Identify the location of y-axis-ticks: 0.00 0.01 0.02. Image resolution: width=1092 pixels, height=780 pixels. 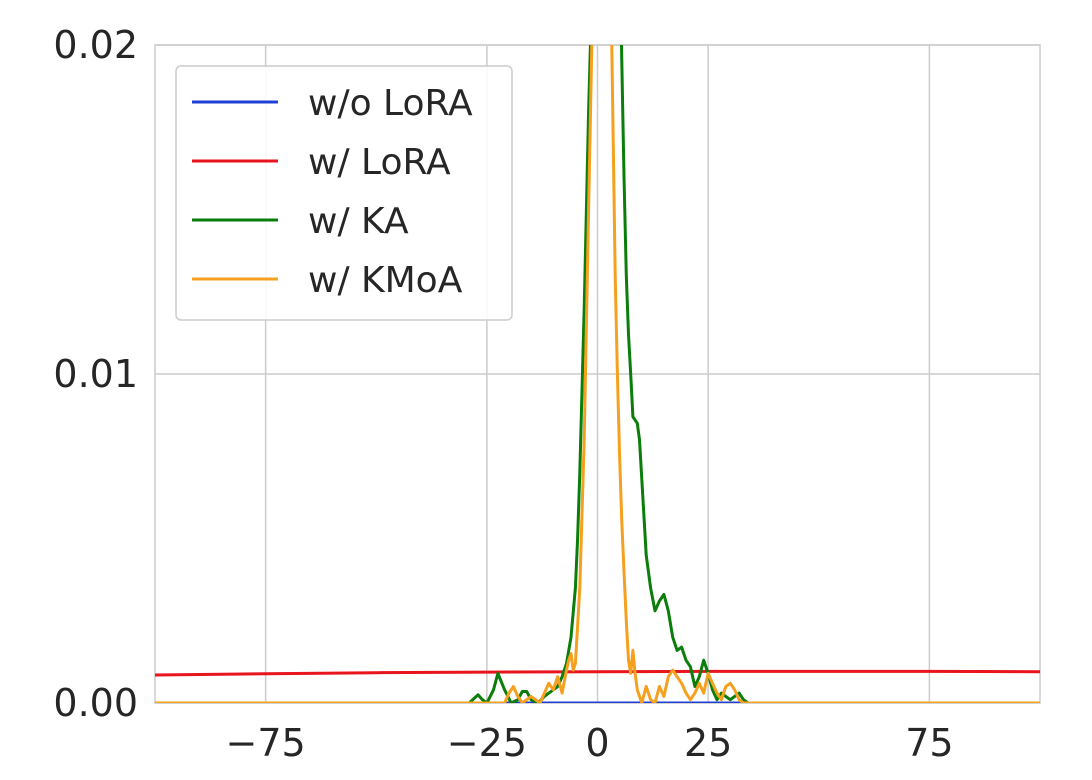
(95, 374).